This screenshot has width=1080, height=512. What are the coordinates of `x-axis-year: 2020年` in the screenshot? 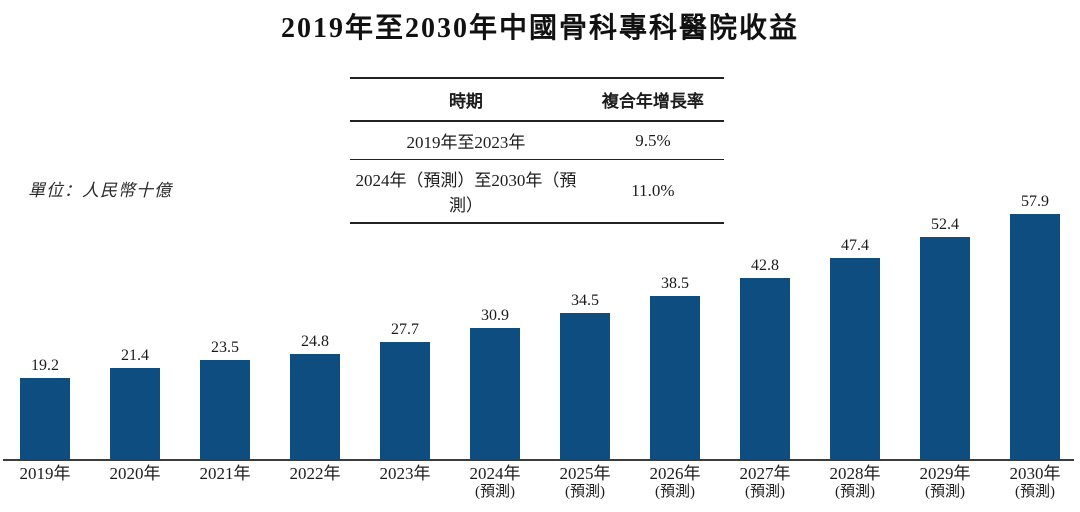 It's located at (135, 473).